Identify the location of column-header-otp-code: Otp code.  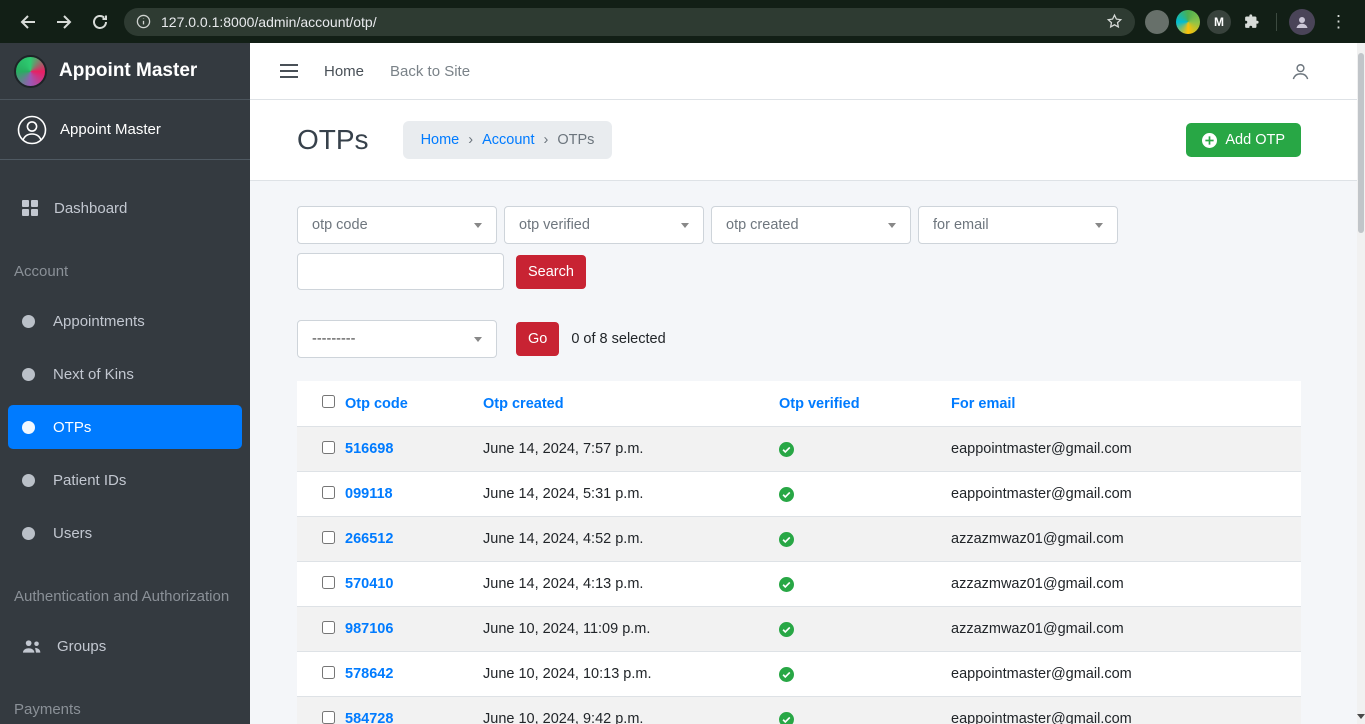
(376, 403).